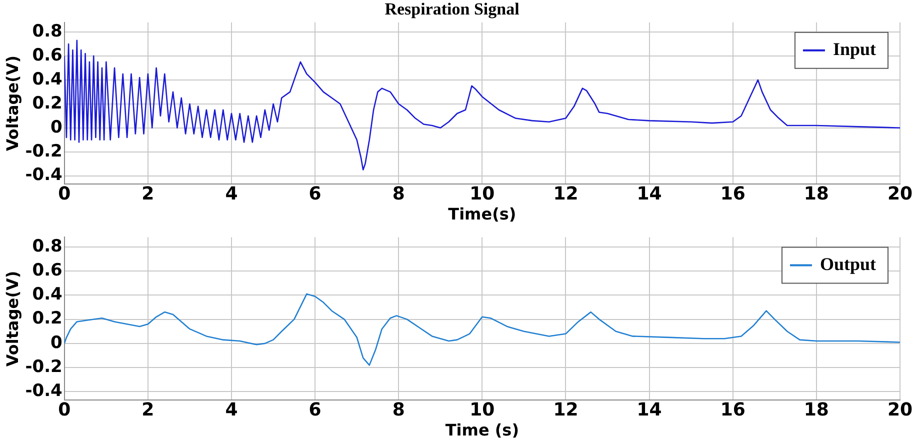 The image size is (914, 441). Describe the element at coordinates (482, 430) in the screenshot. I see `x-axis-title: Time (s)` at that location.